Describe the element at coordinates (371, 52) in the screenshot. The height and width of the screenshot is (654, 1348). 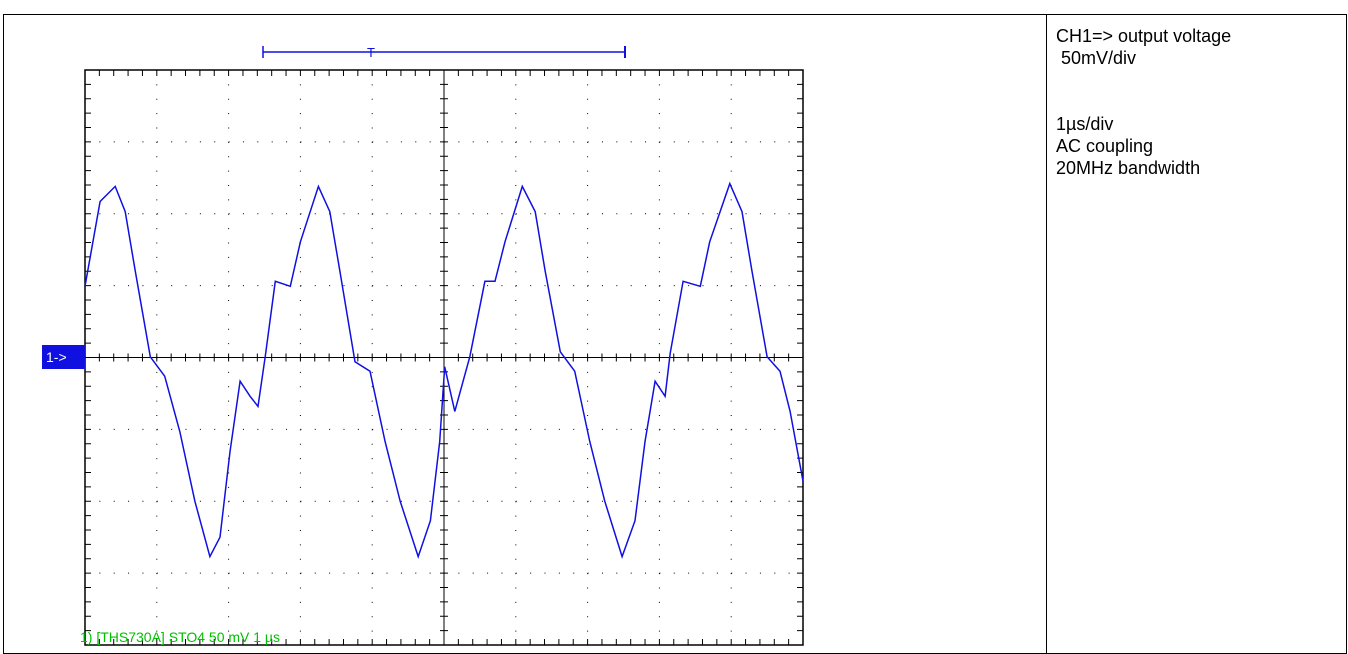
I see `trigger-label: T` at that location.